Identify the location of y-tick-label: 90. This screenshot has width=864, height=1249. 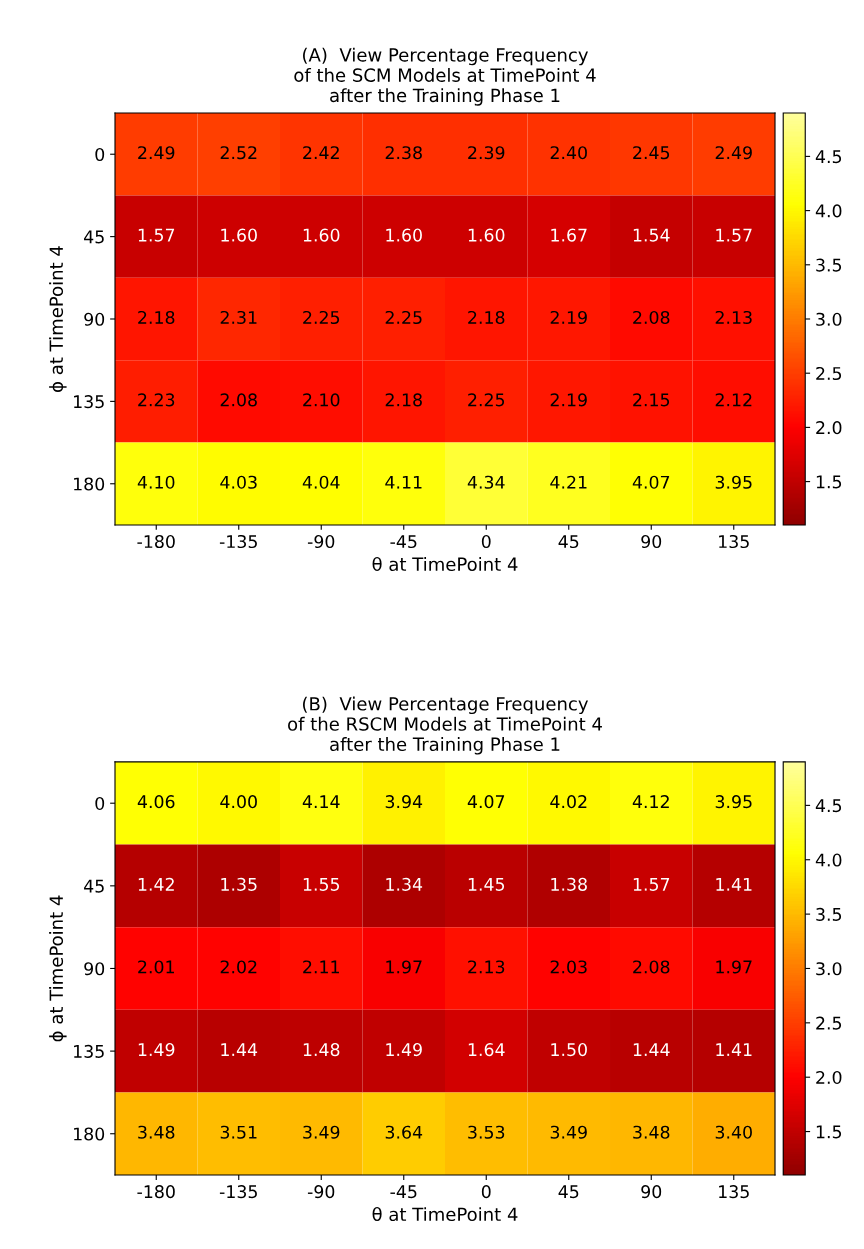
(94, 969).